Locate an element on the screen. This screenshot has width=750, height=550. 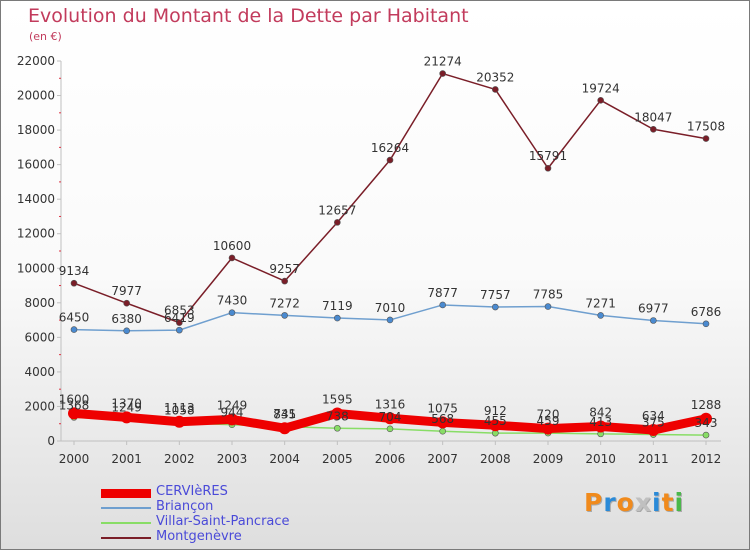
data-label-villar-saint-pancrace: 1058 is located at coordinates (179, 411).